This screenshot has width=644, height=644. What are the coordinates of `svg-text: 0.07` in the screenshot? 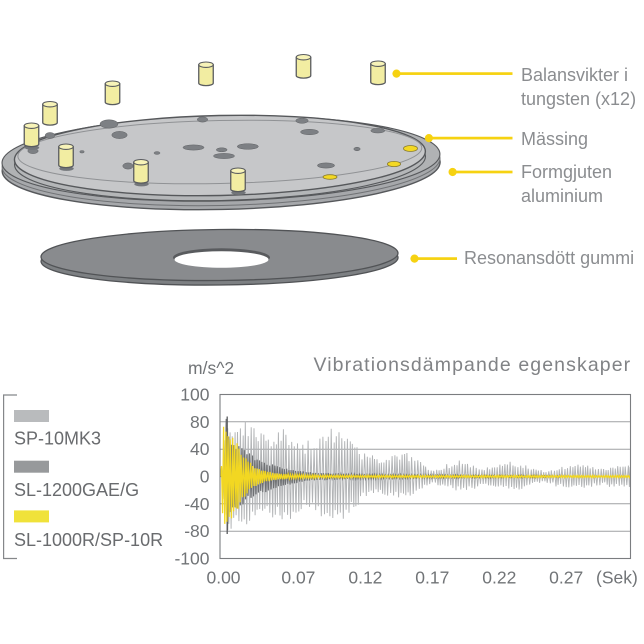 It's located at (298, 578).